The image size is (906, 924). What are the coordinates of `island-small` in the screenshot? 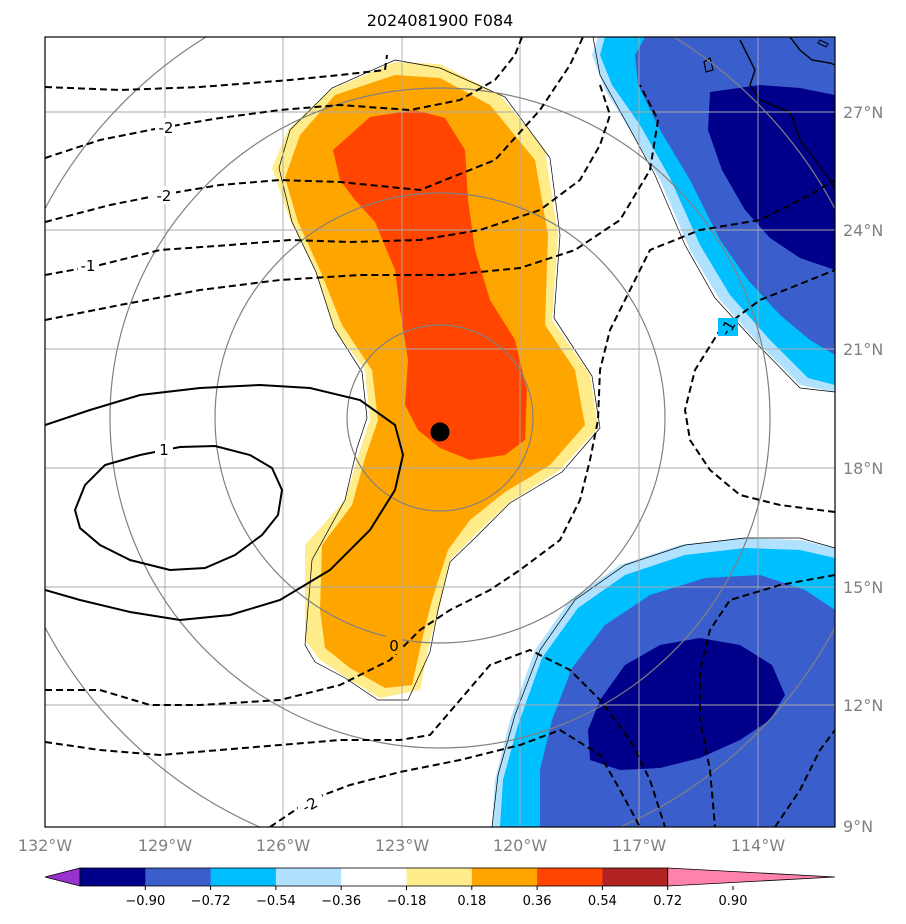 It's located at (823, 43).